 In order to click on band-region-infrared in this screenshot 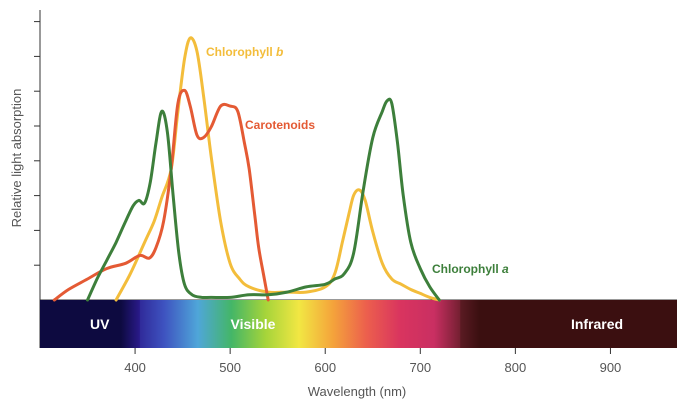, I will do `click(572, 324)`.